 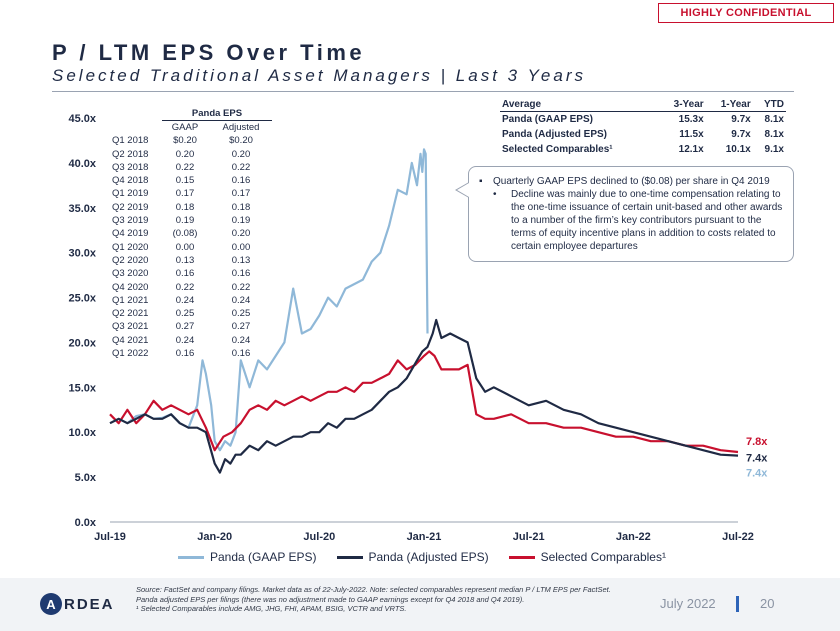 I want to click on avg-label: Panda (GAAP EPS), so click(x=547, y=119).